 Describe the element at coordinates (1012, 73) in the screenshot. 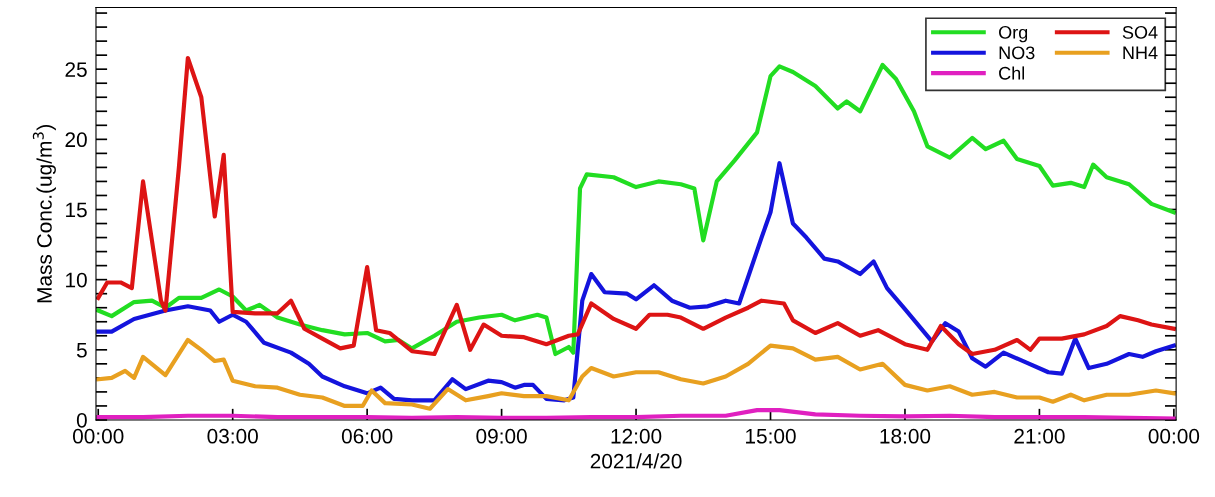

I see `legend-label: Chl` at that location.